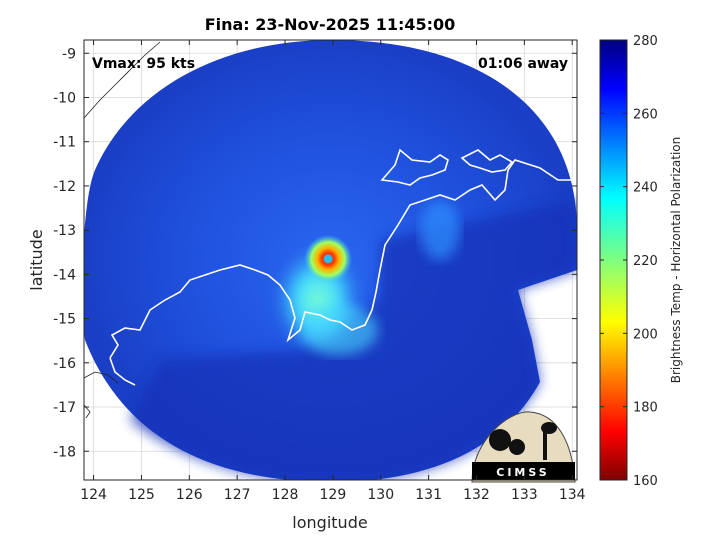  What do you see at coordinates (64, 408) in the screenshot?
I see `y-tick-label: -17` at bounding box center [64, 408].